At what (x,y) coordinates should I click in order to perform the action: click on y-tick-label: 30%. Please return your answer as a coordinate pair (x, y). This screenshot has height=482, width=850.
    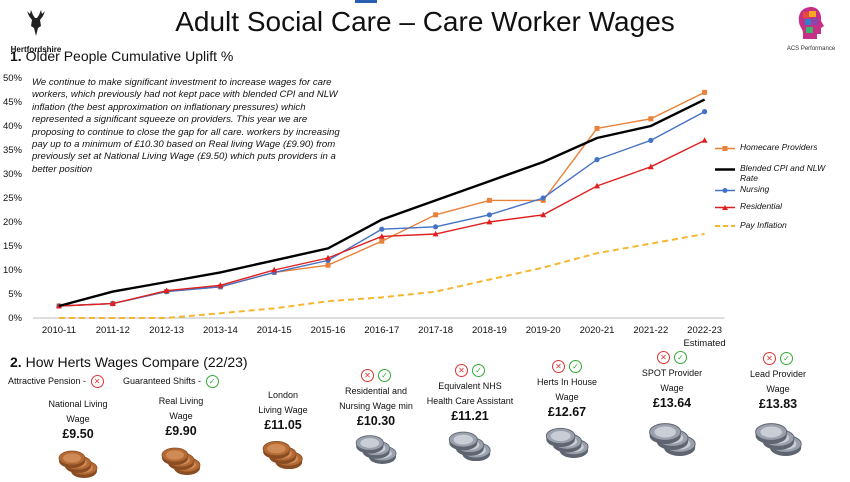
    Looking at the image, I should click on (13, 174).